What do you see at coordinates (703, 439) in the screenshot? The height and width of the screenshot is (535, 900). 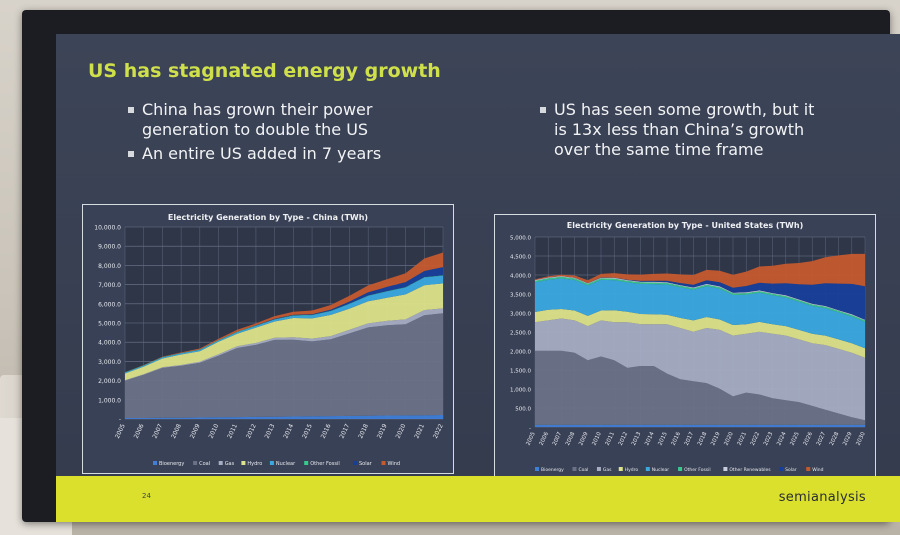 I see `x-tick-label: 2018` at bounding box center [703, 439].